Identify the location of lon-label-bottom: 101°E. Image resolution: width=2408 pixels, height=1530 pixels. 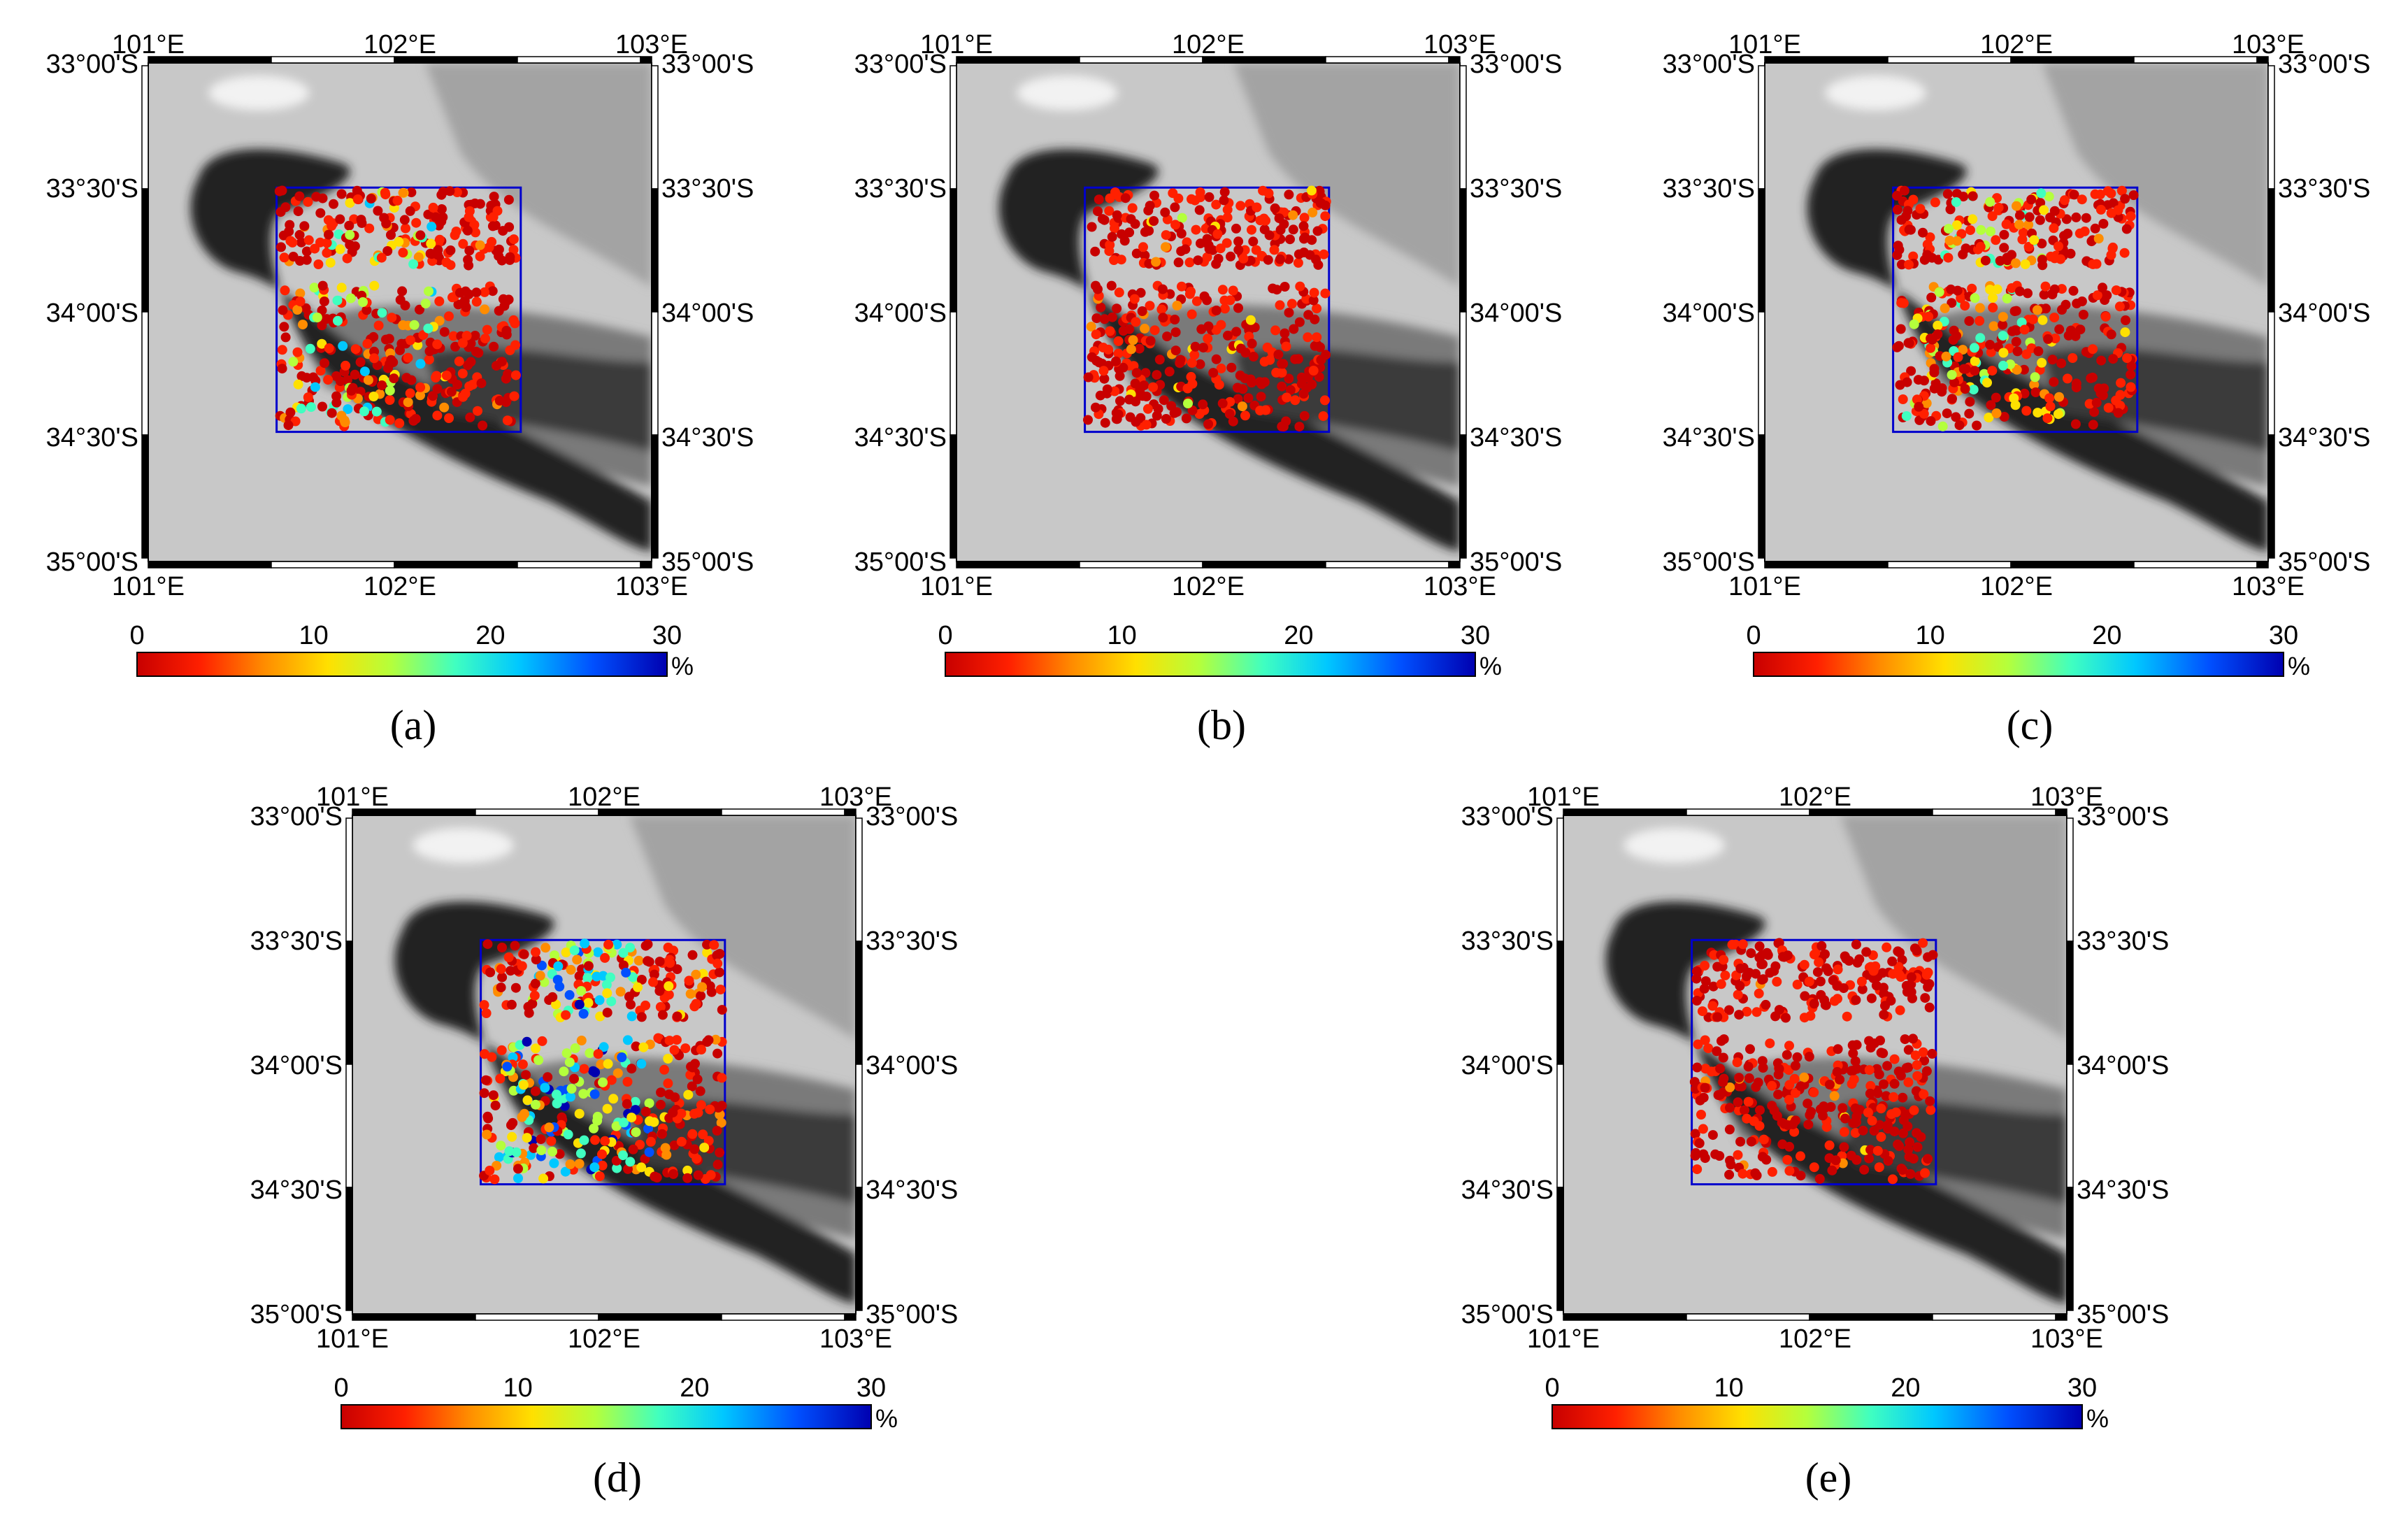
(1765, 586).